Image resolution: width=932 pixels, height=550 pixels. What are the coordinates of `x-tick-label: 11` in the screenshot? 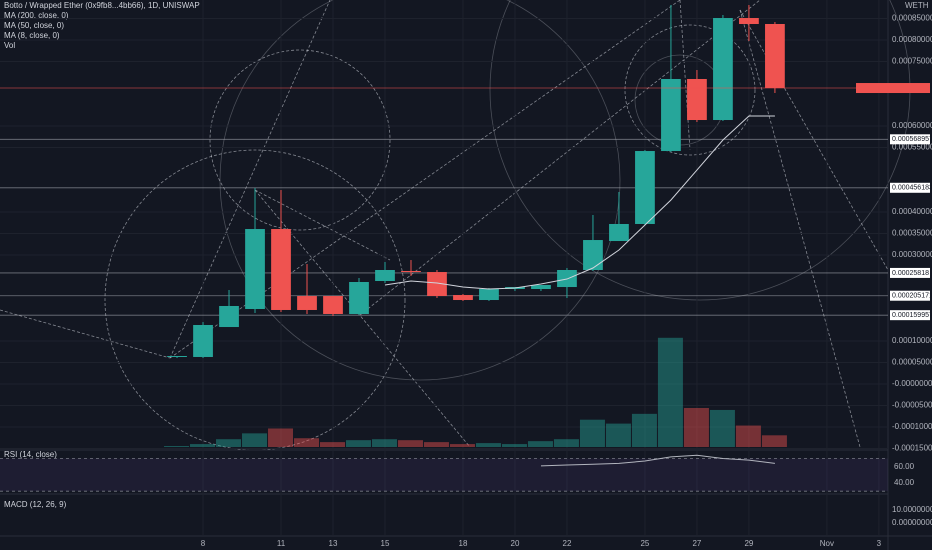 It's located at (281, 543).